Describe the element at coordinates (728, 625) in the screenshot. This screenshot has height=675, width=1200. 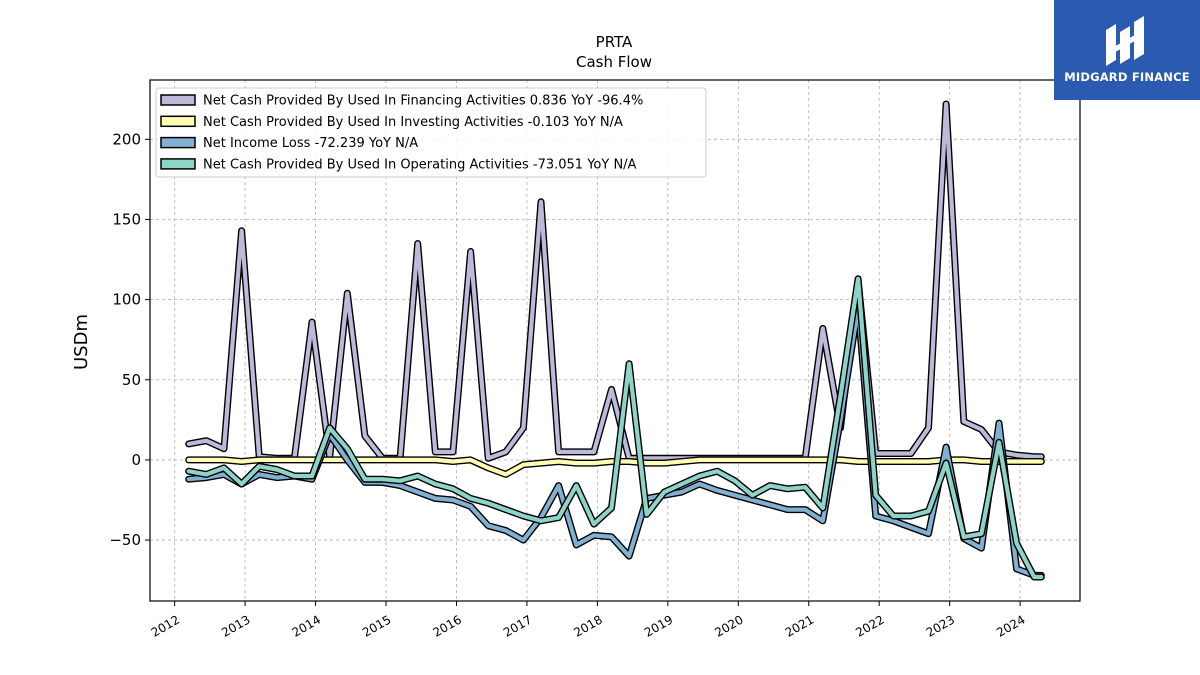
I see `x-tick-label: 2020` at that location.